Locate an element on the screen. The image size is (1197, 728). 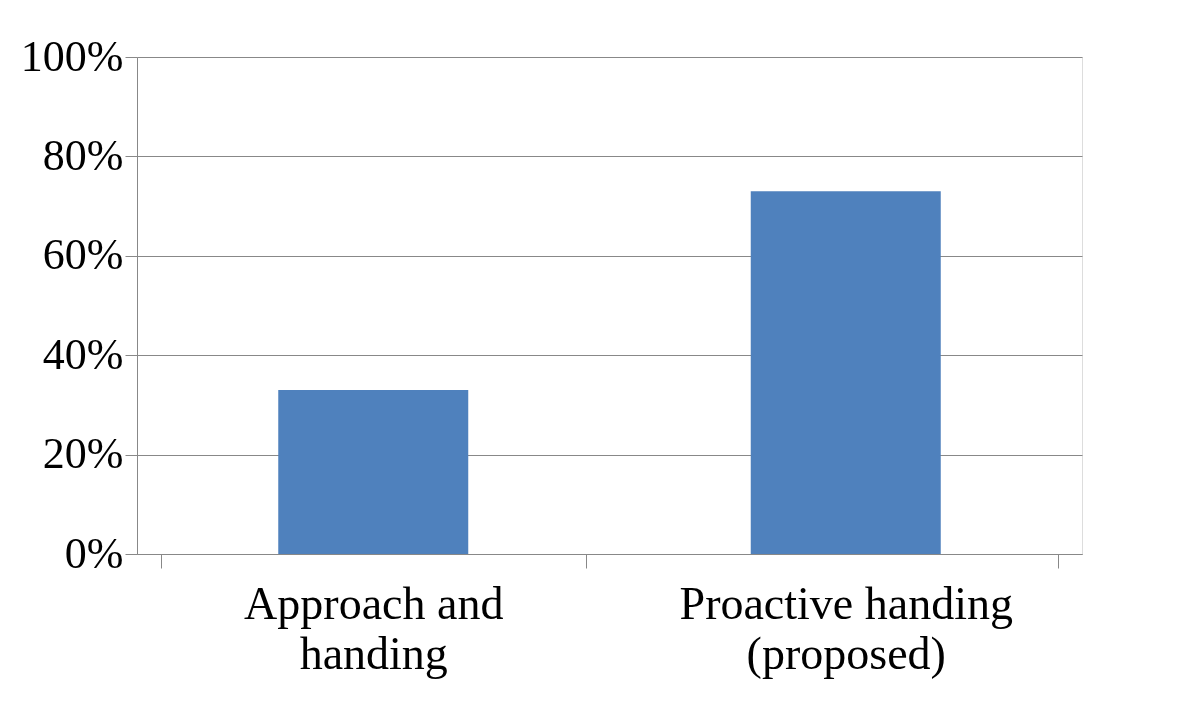
x-tick-label: Approach and handing is located at coordinates (374, 628).